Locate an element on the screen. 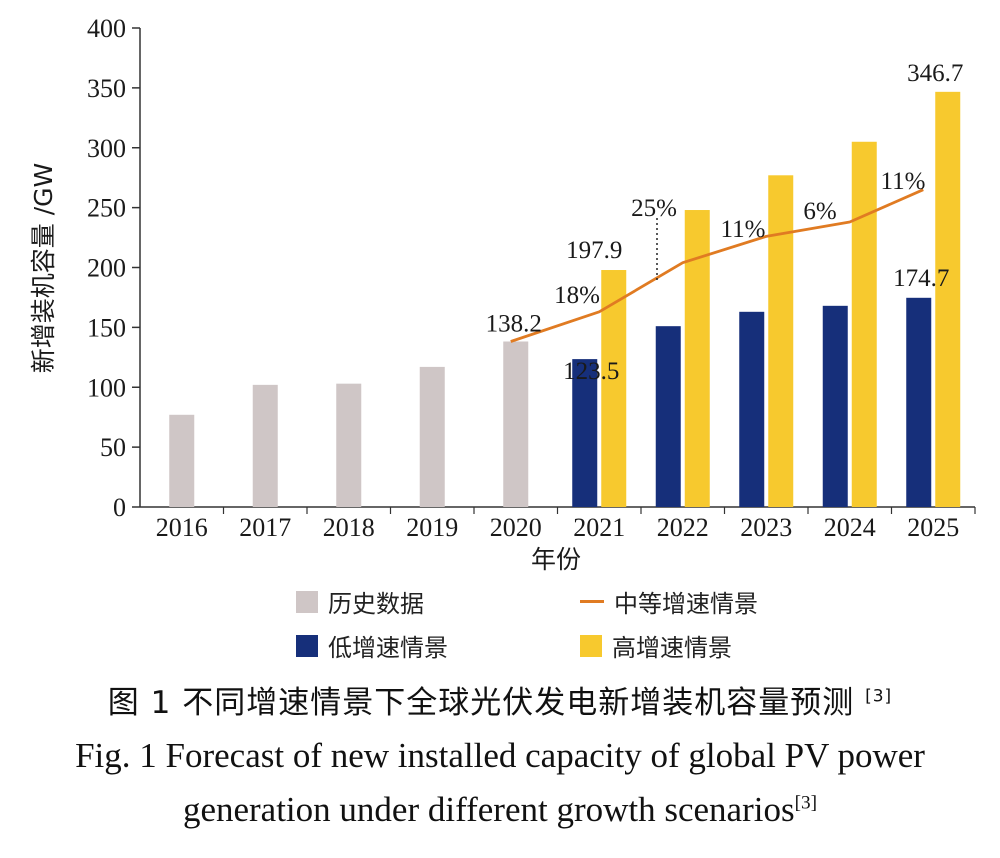 This screenshot has height=858, width=1000. legend-label-low: 低增速情景 is located at coordinates (388, 648).